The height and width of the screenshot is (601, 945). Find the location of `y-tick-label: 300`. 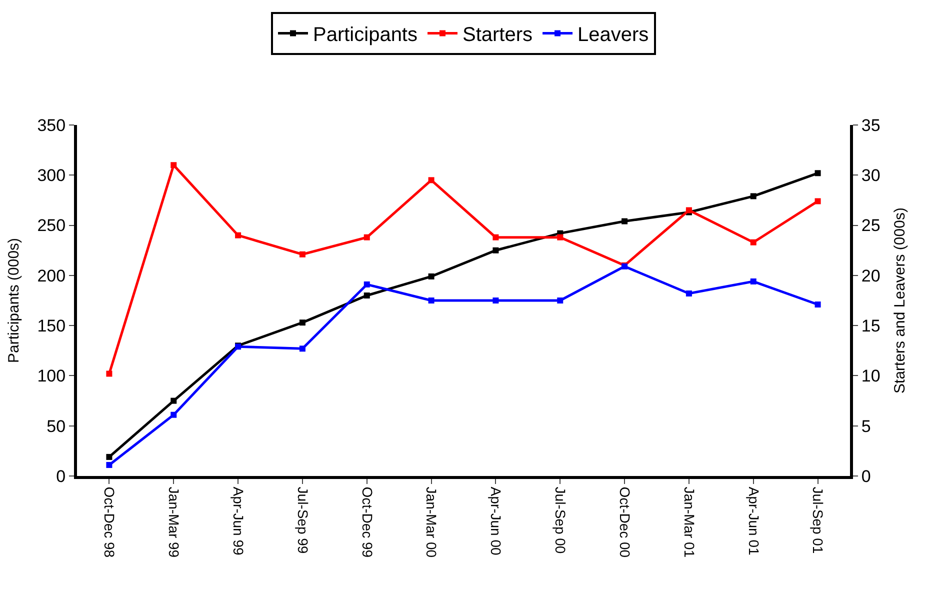

y-tick-label: 300 is located at coordinates (51, 176).